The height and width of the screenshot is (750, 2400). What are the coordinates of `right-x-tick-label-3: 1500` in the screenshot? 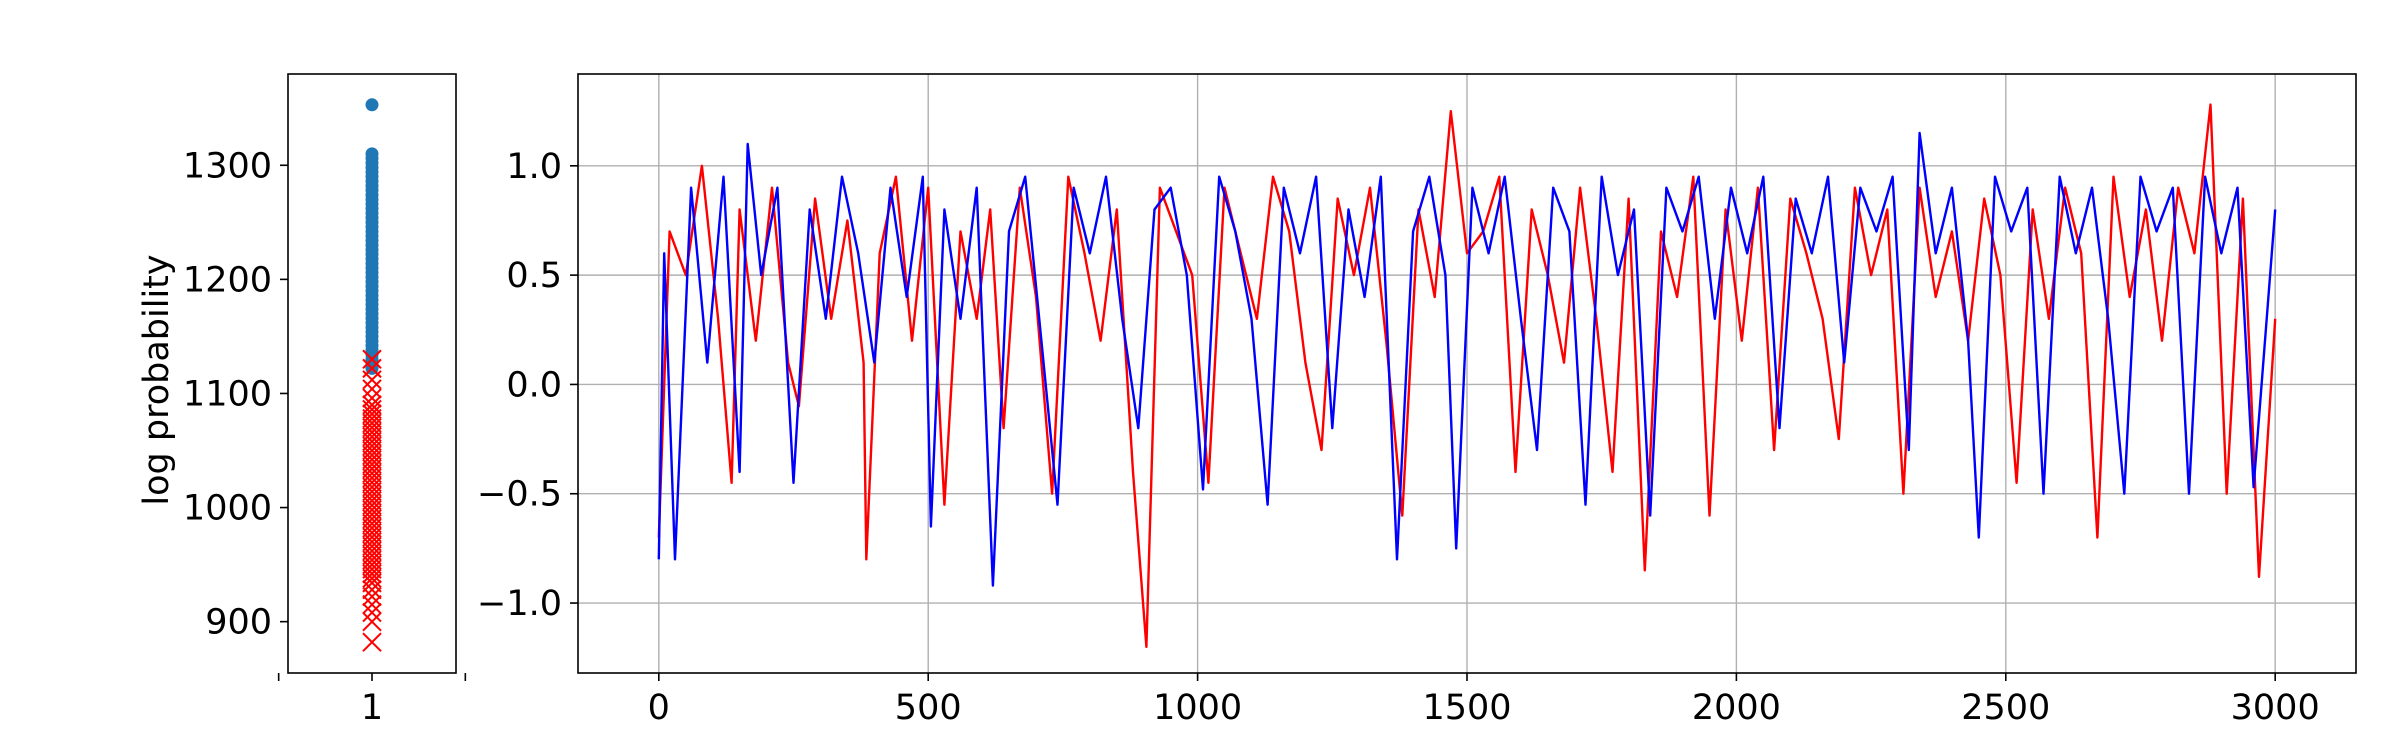 It's located at (1466, 708).